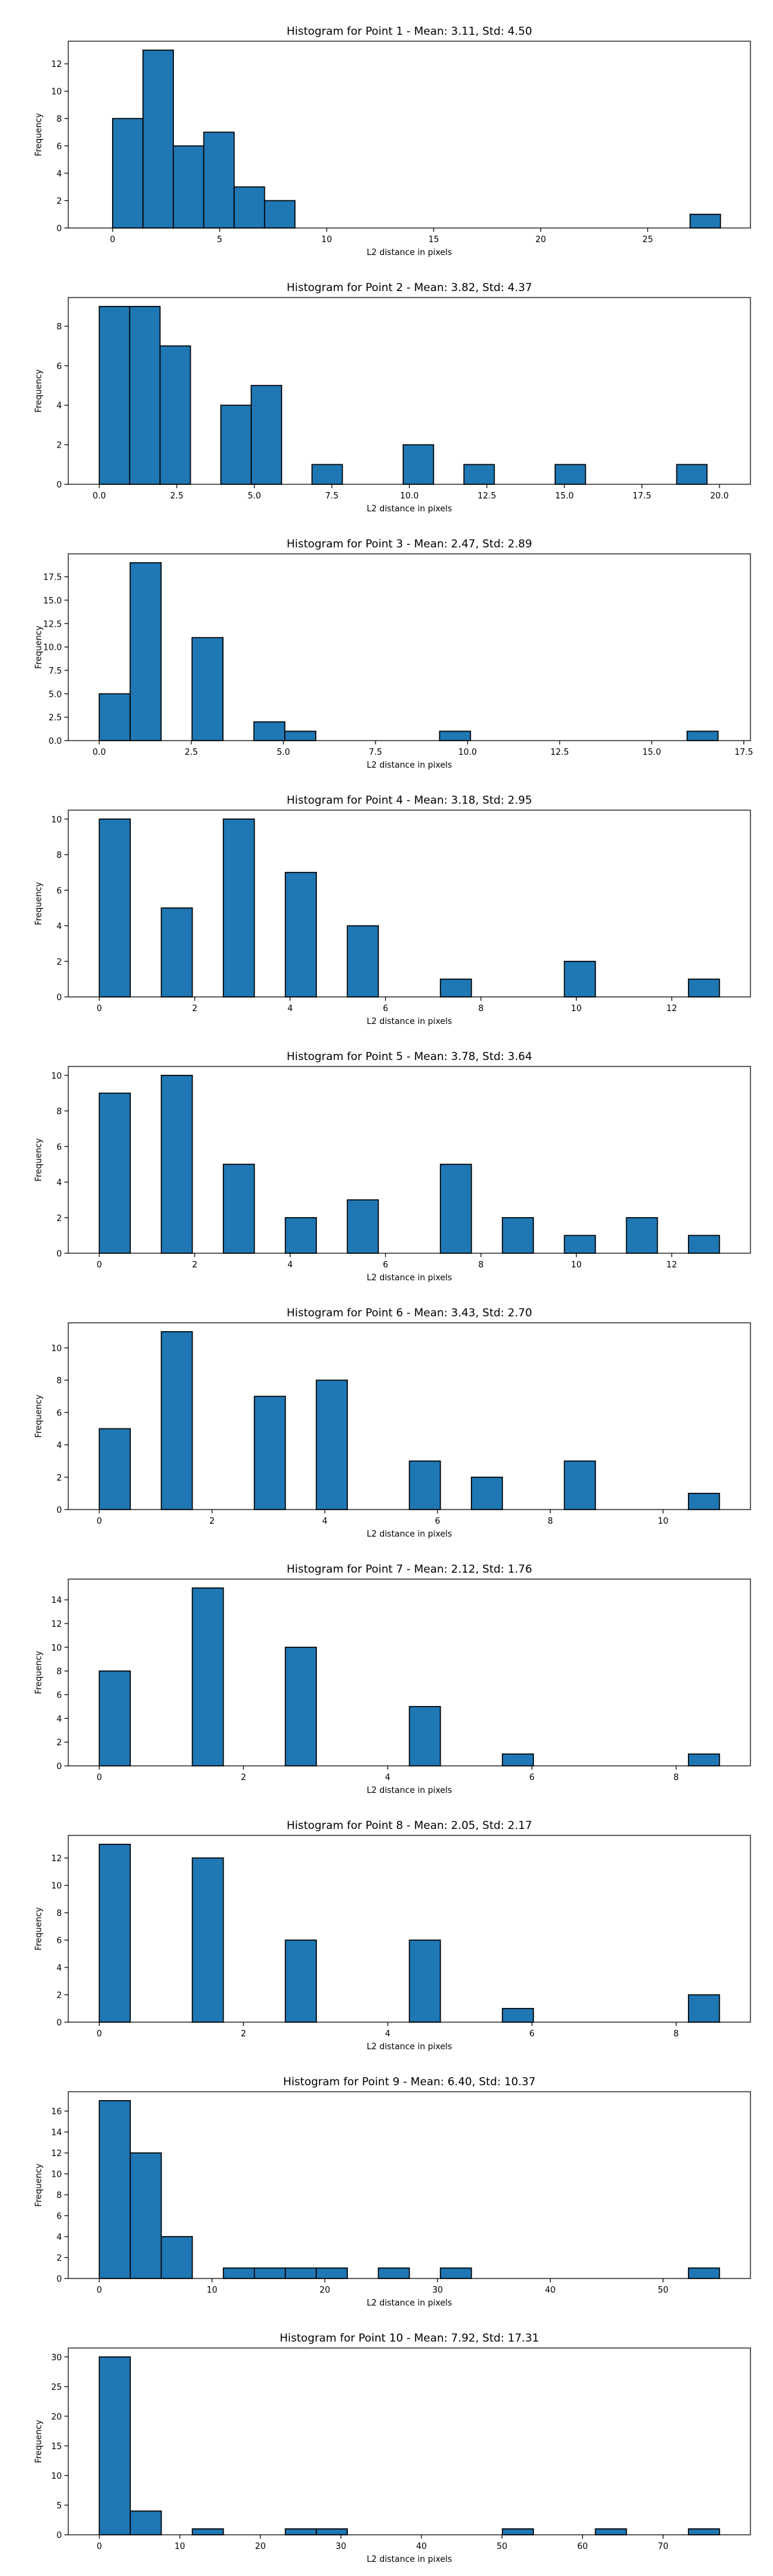 Image resolution: width=773 pixels, height=2576 pixels. I want to click on y-tick-label: 17.5, so click(52, 578).